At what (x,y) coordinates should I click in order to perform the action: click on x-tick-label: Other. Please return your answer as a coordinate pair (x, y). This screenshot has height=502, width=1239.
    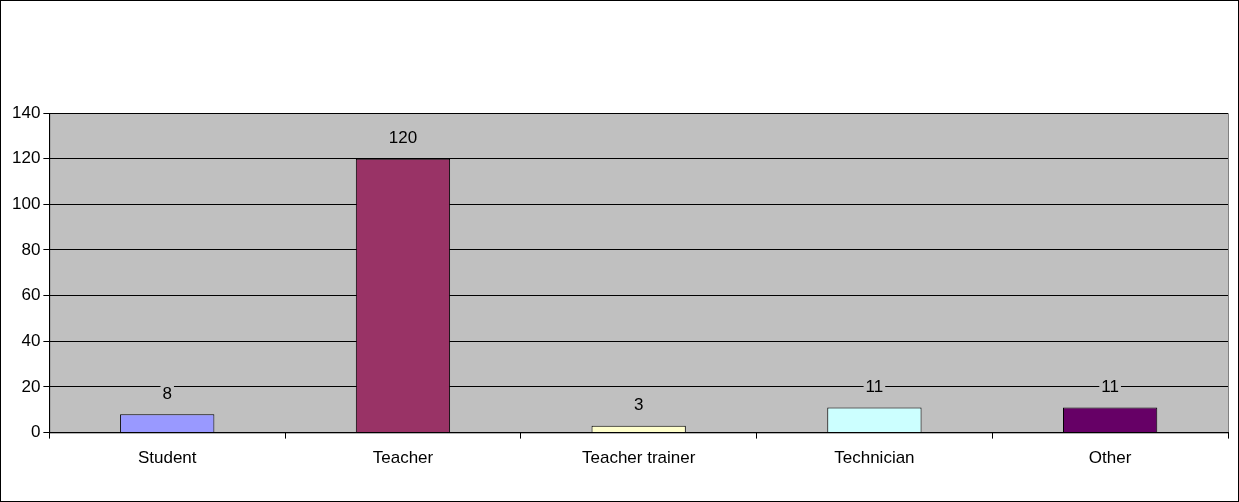
    Looking at the image, I should click on (1110, 458).